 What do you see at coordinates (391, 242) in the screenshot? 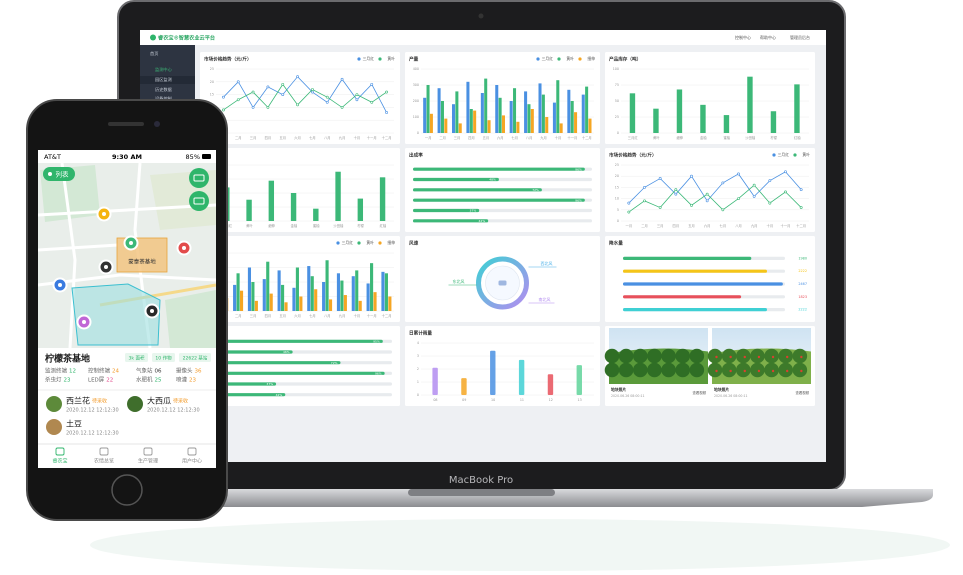
I see `legend-label: 细伸` at bounding box center [391, 242].